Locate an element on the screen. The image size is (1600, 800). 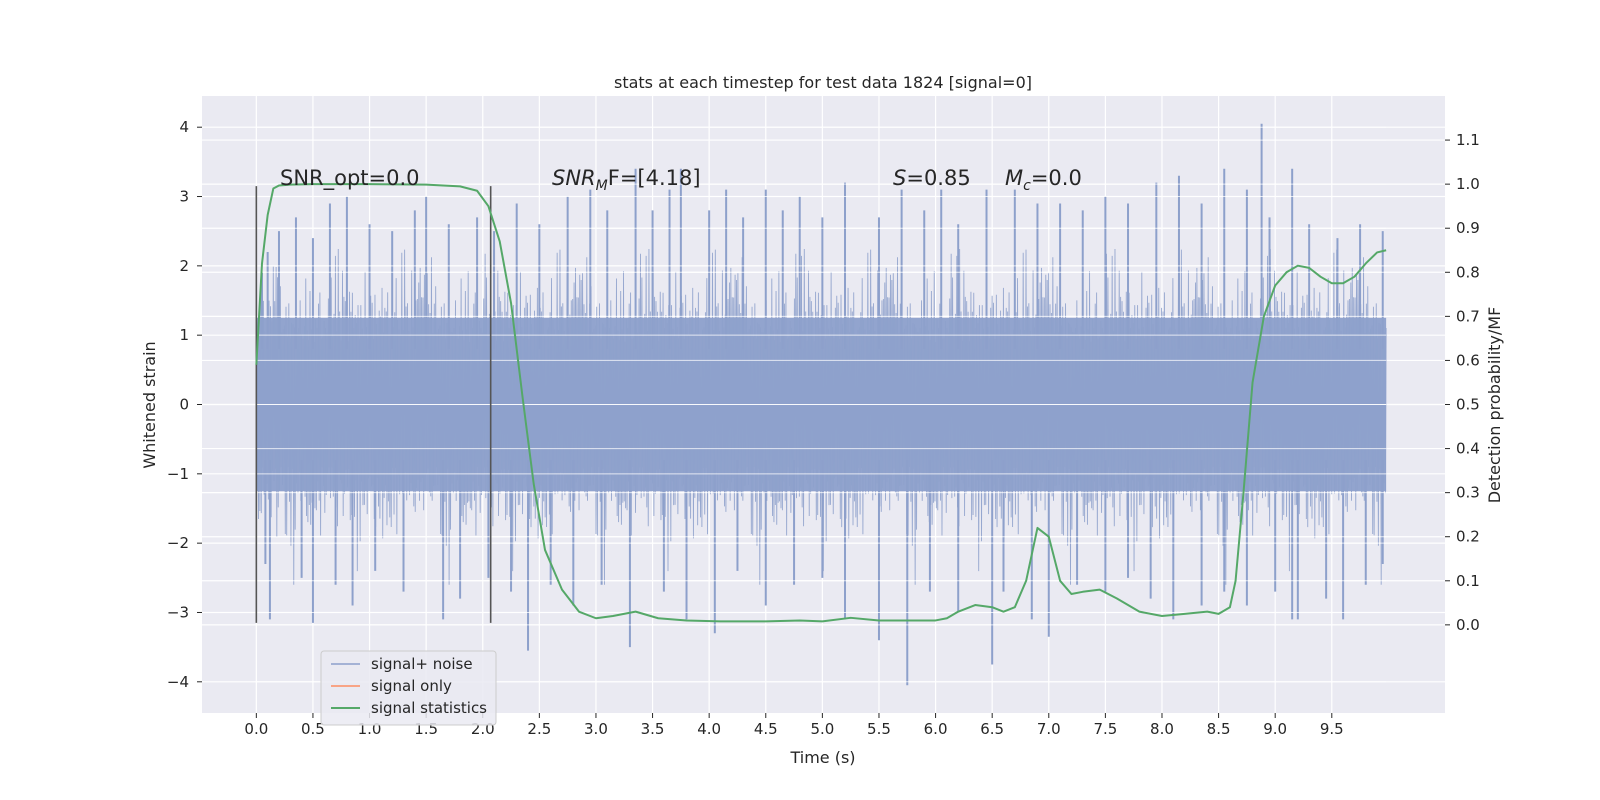
x-tick-label: 8.0 is located at coordinates (1162, 729).